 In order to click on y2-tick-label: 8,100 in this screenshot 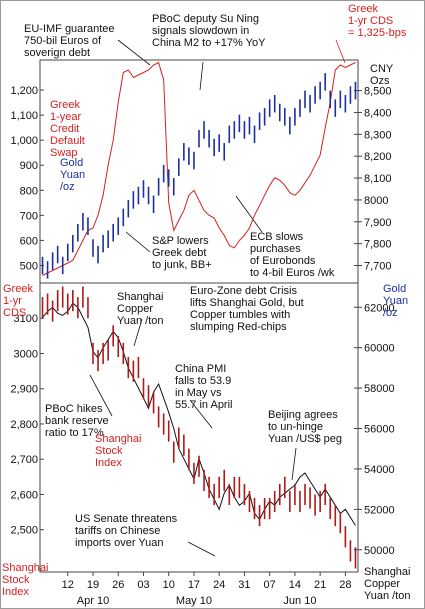, I will do `click(378, 179)`.